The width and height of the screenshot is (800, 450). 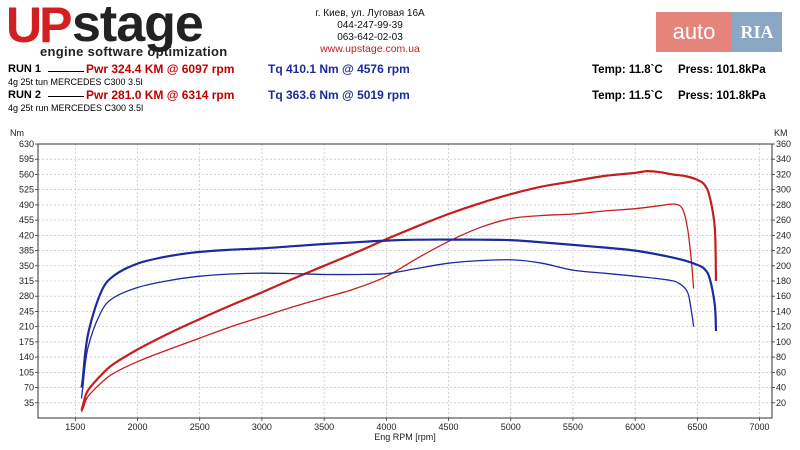 What do you see at coordinates (783, 159) in the screenshot?
I see `y-tick-label-right: 340` at bounding box center [783, 159].